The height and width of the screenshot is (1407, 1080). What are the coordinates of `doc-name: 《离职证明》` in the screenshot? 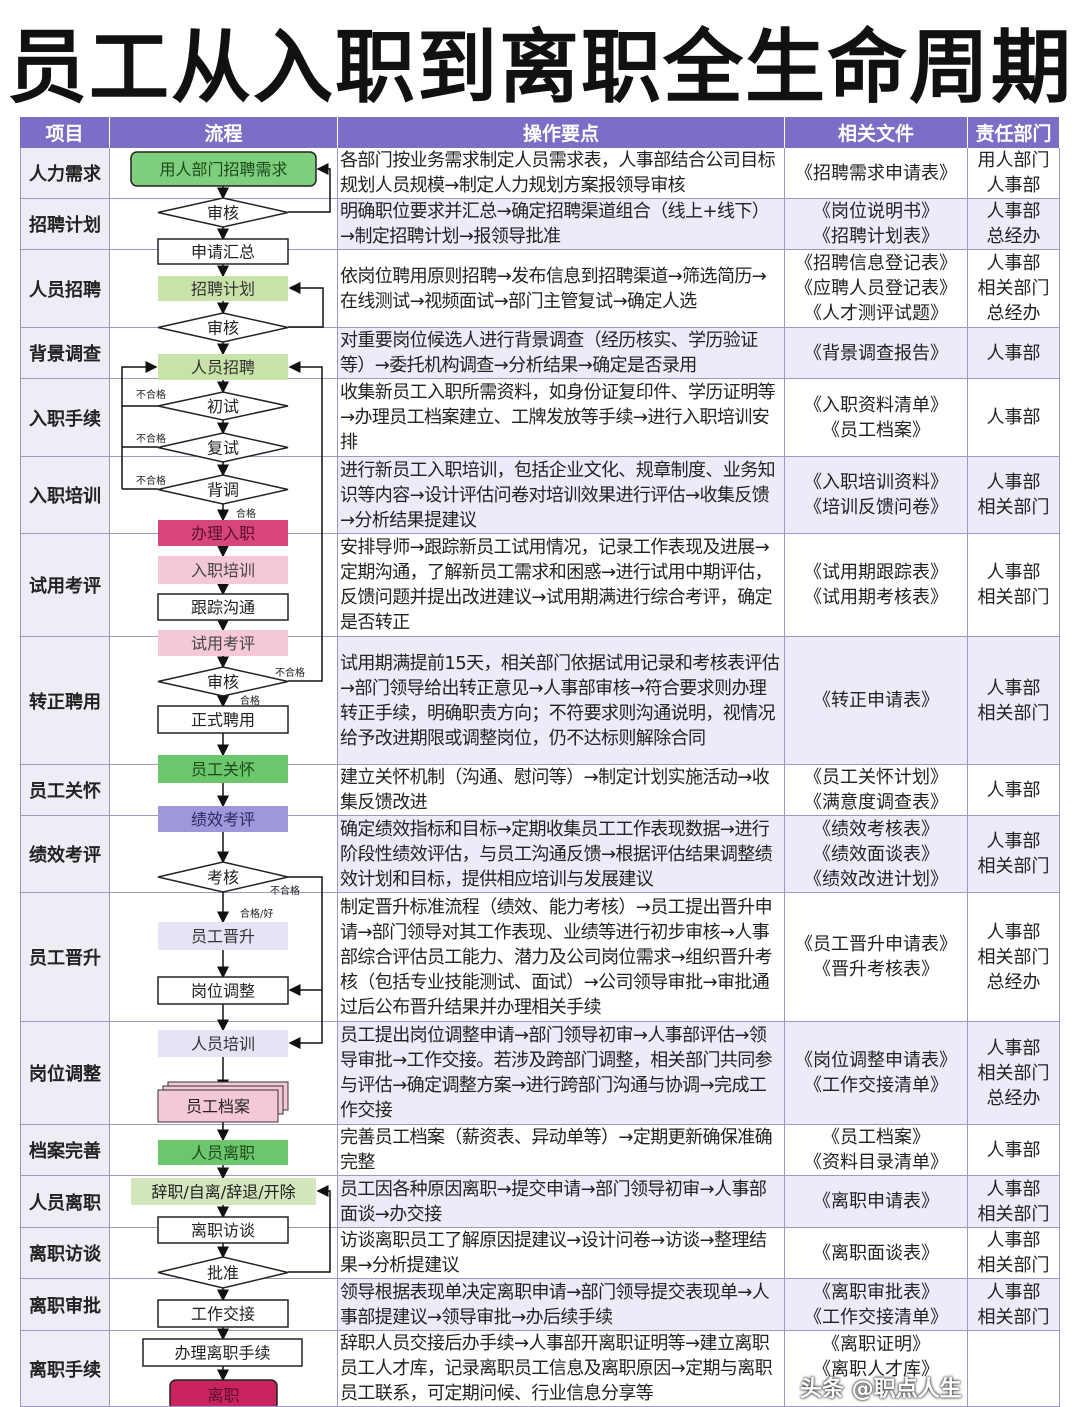 It's located at (876, 1344).